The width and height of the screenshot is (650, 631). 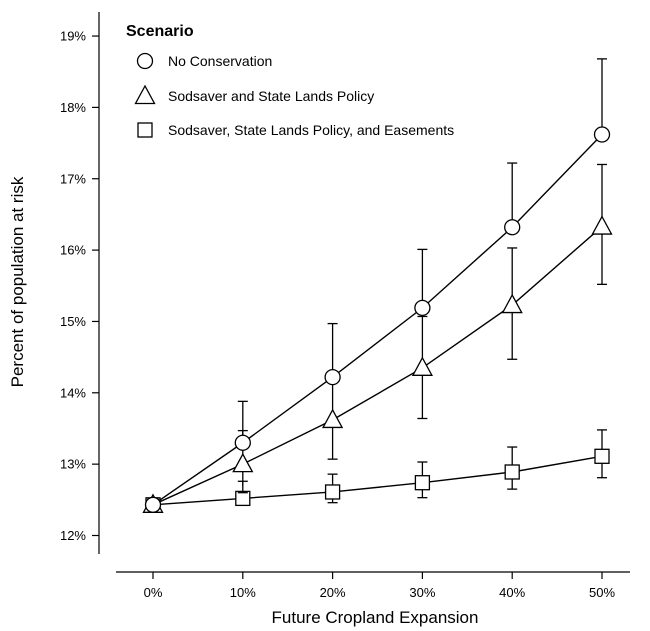 I want to click on y-tick-label: 12%, so click(x=73, y=535).